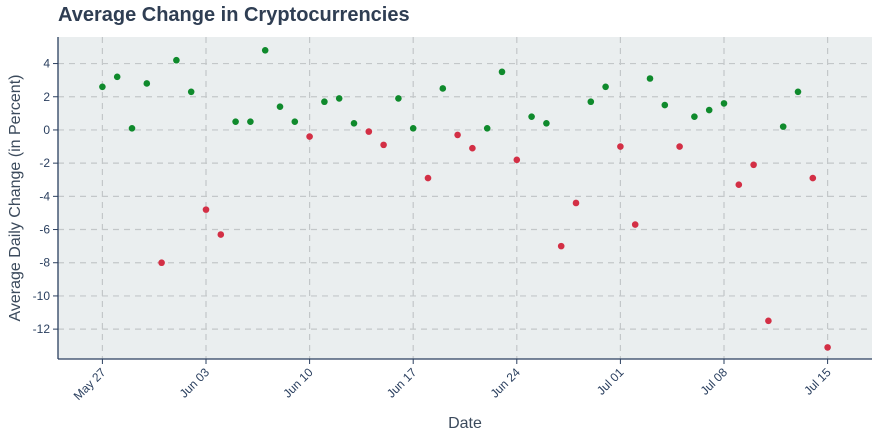 The height and width of the screenshot is (440, 880). What do you see at coordinates (610, 381) in the screenshot?
I see `x-tick-label: Jul 01` at bounding box center [610, 381].